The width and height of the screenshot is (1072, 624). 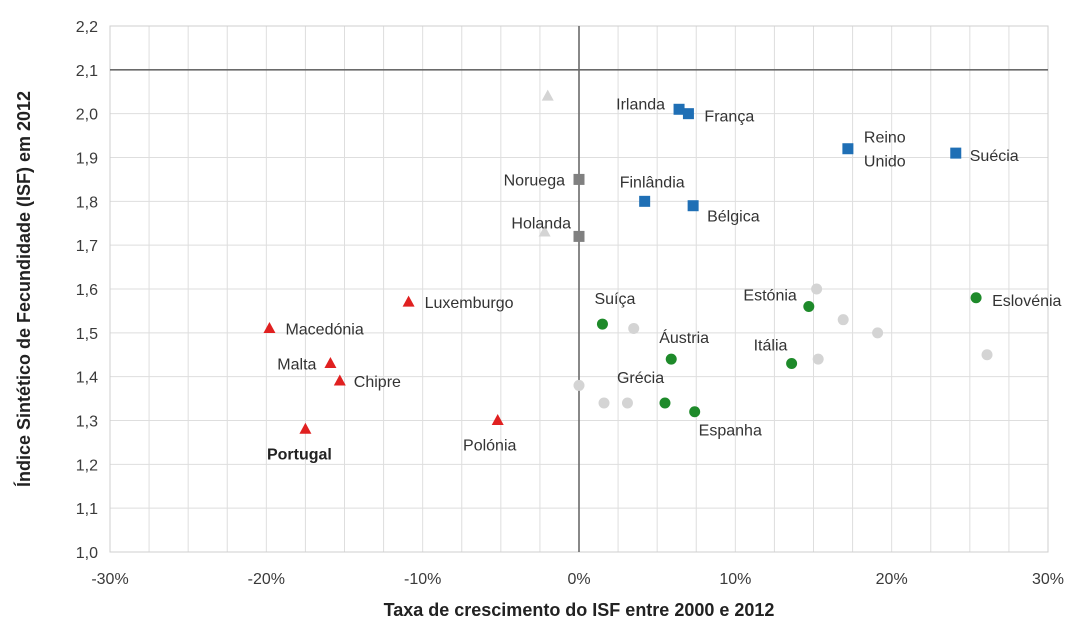 I want to click on x-tick-label: 10%, so click(x=735, y=579).